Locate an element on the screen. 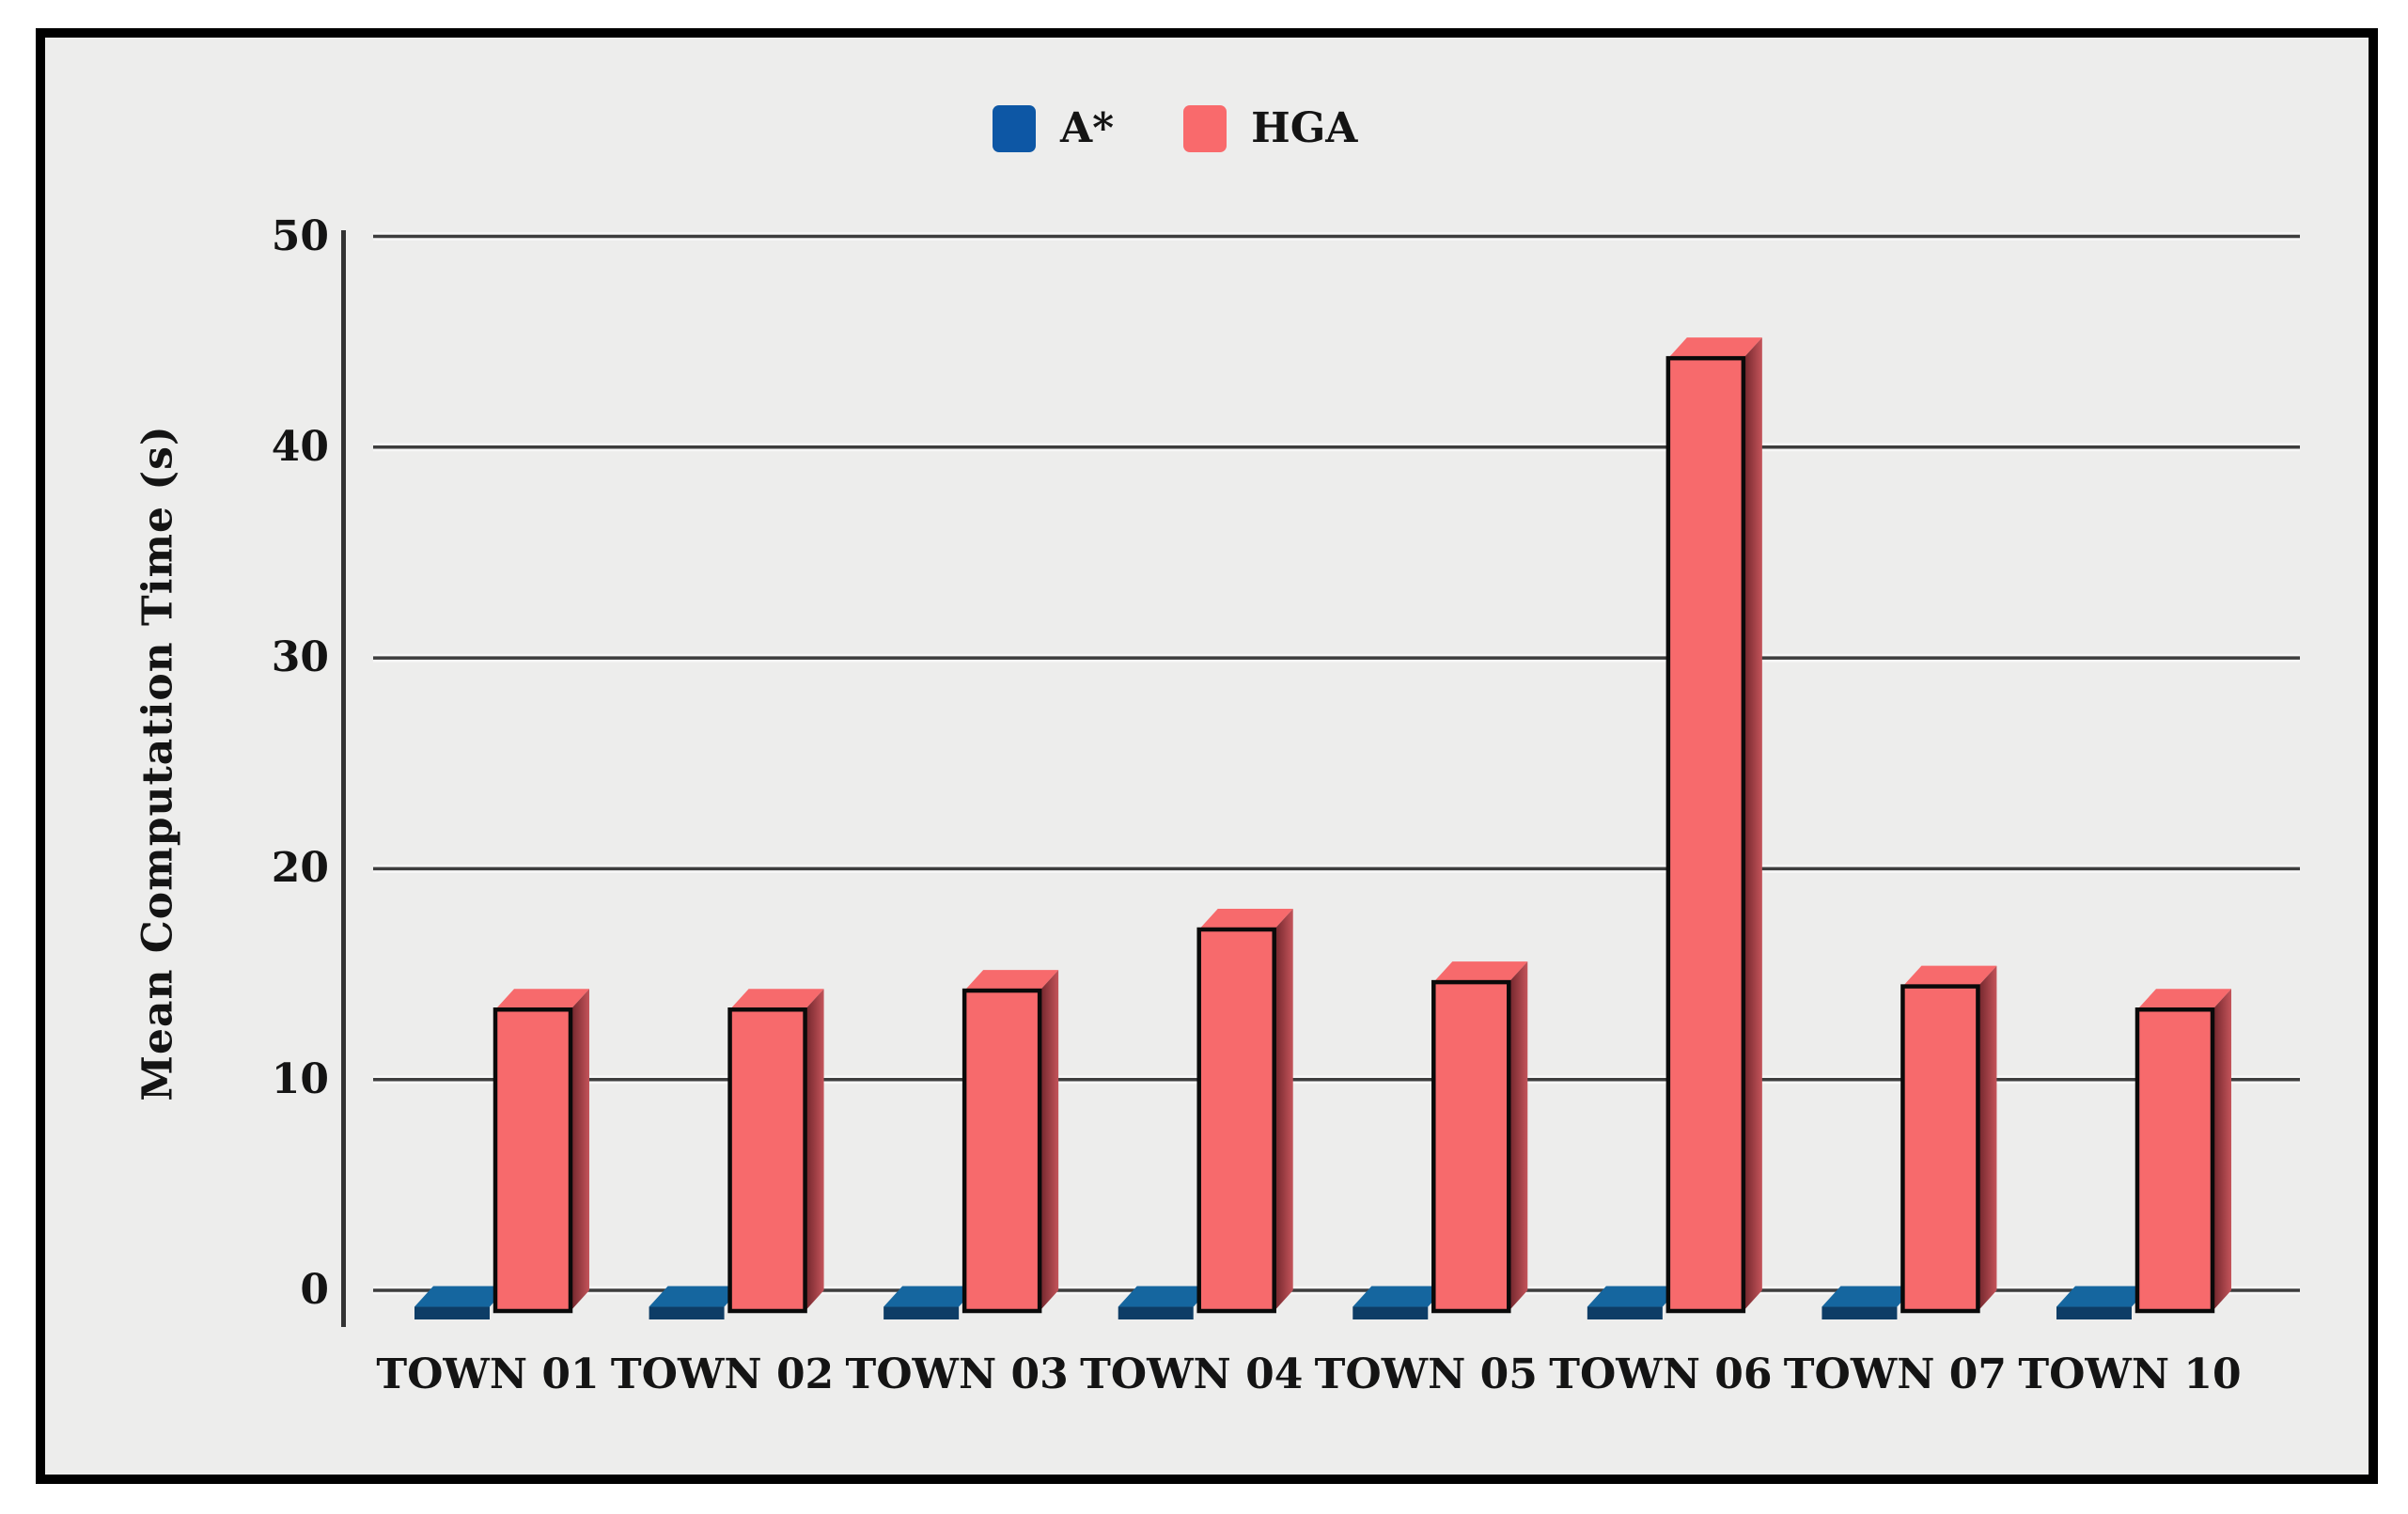 The width and height of the screenshot is (2408, 1514). x-label-town-01: TOWN 01 is located at coordinates (488, 1374).